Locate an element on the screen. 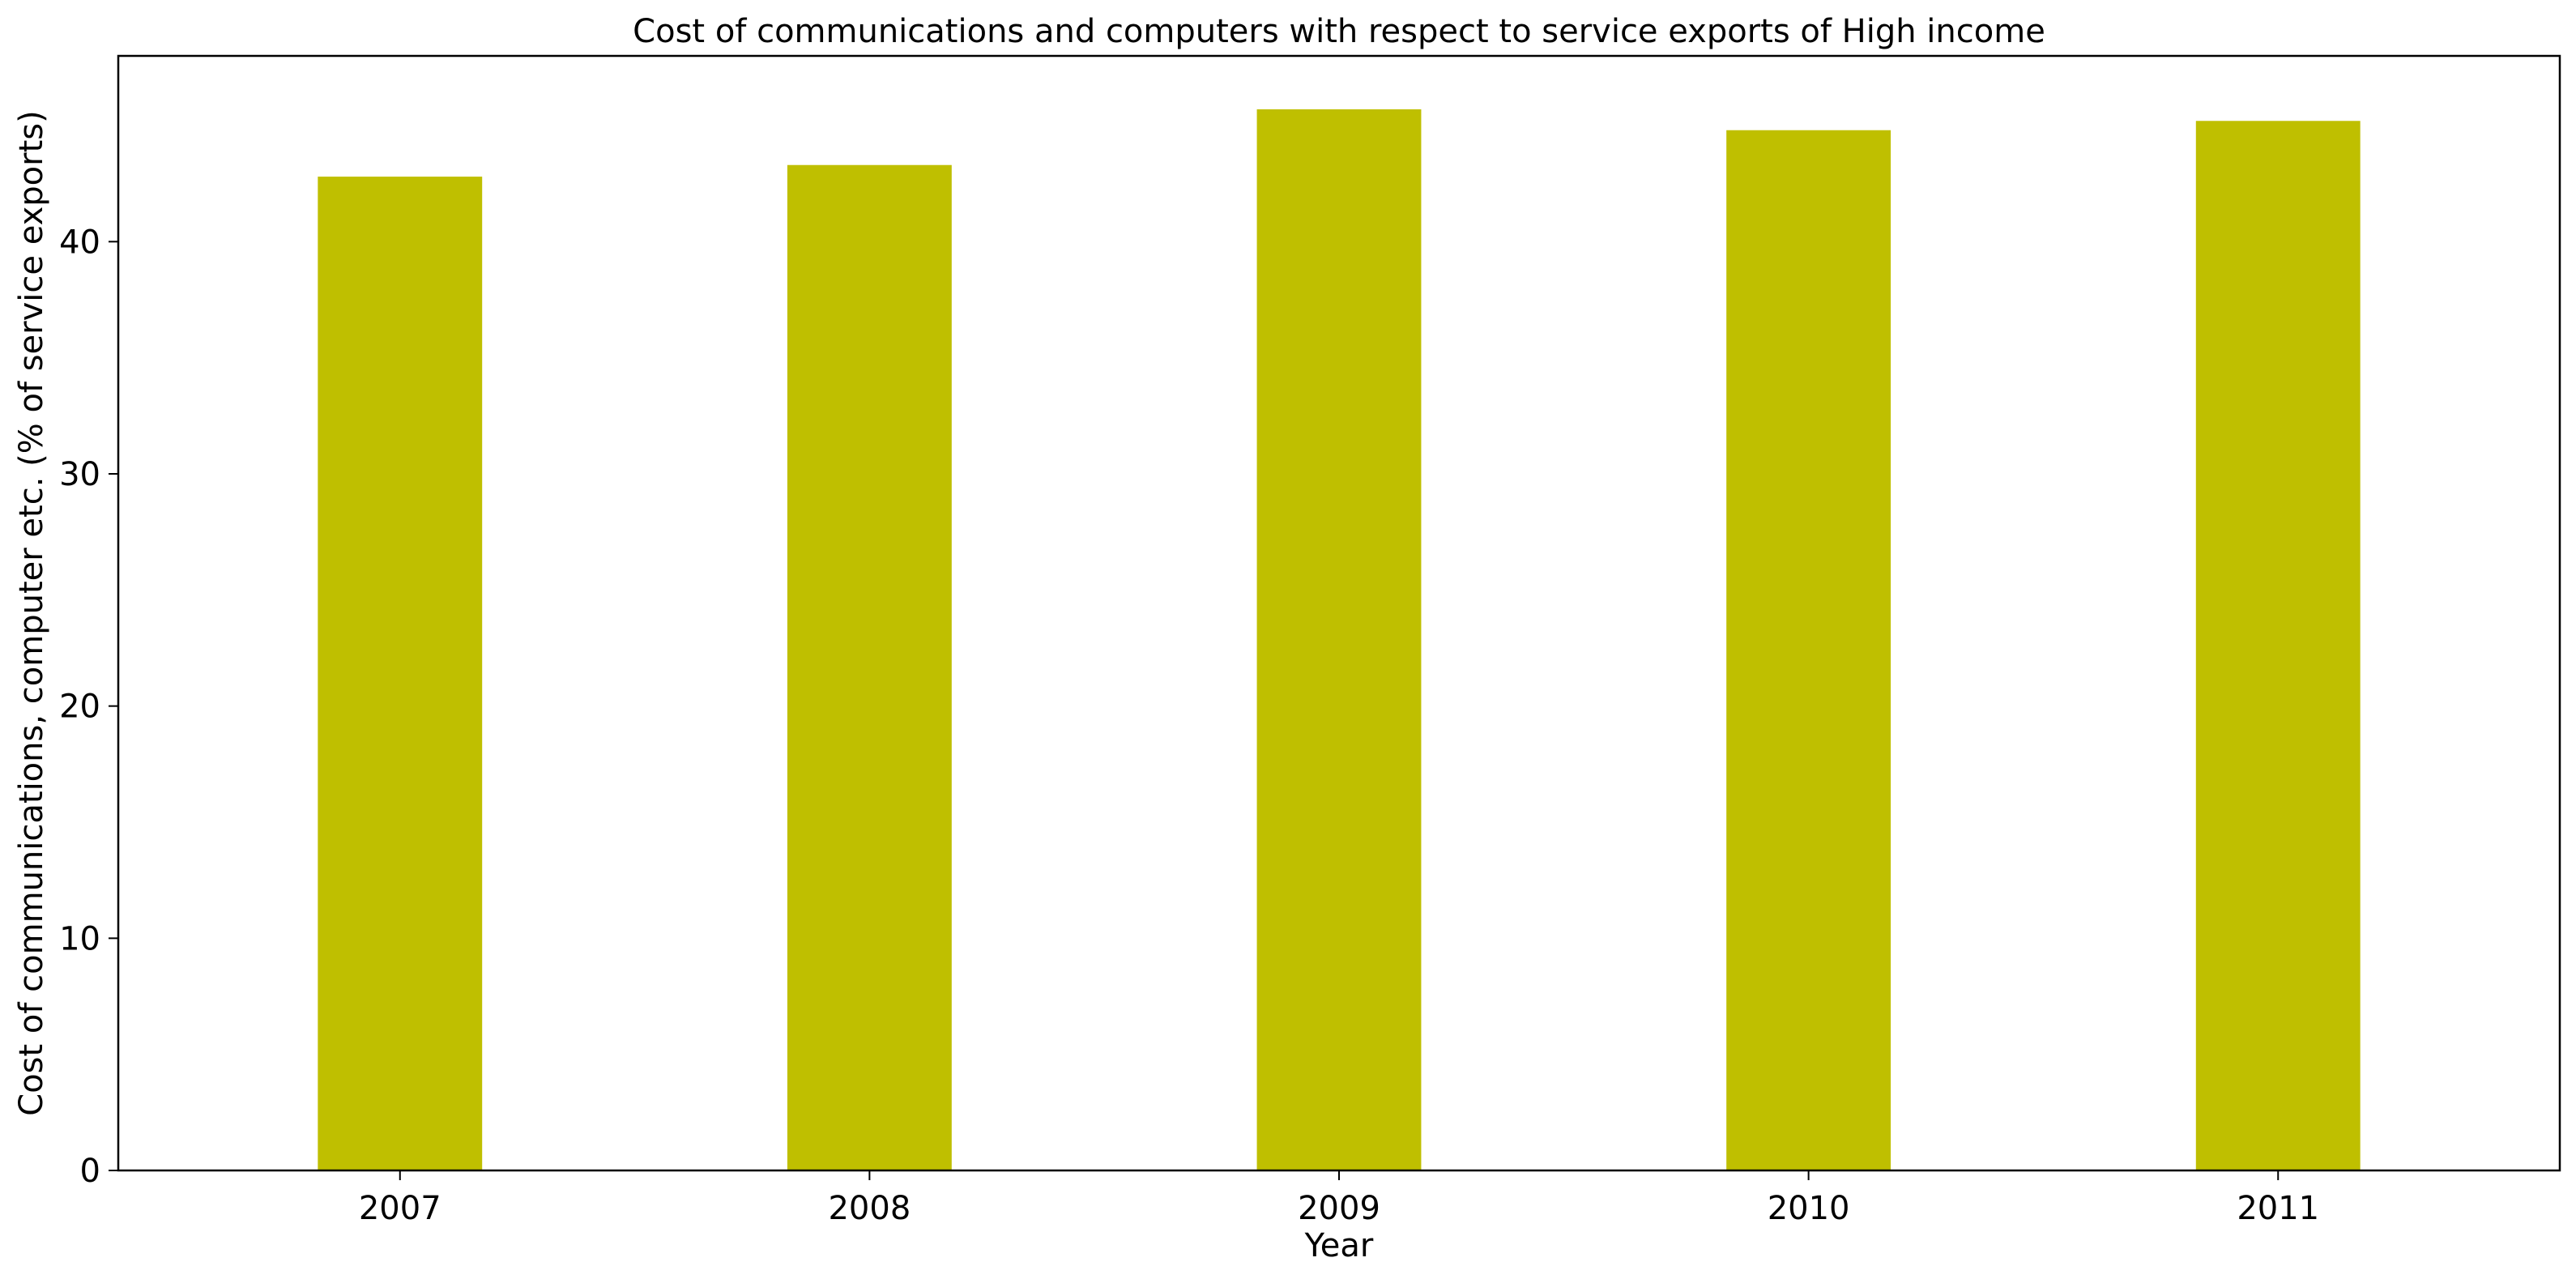  bar-2009 is located at coordinates (1339, 639).